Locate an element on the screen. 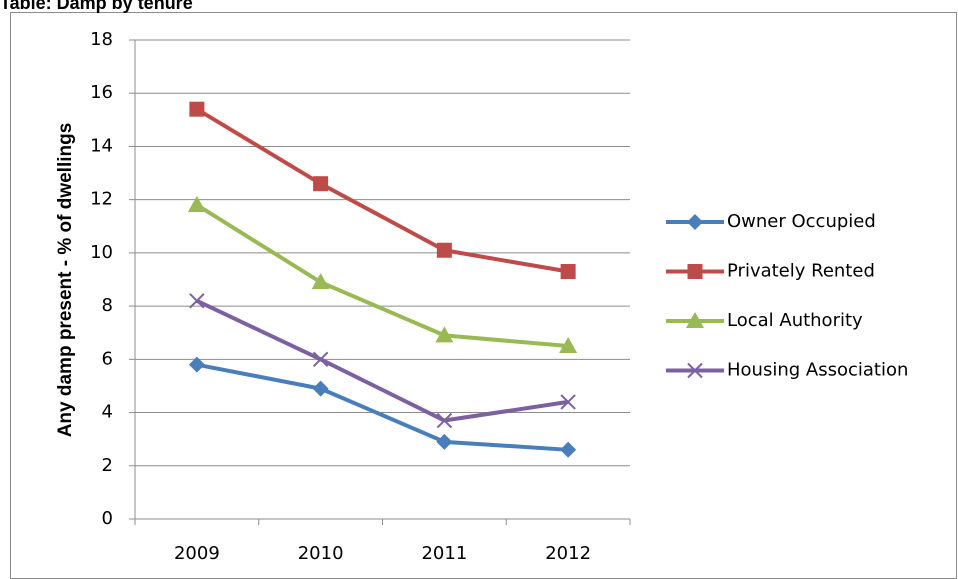  y-tick-label: 4 is located at coordinates (107, 412).